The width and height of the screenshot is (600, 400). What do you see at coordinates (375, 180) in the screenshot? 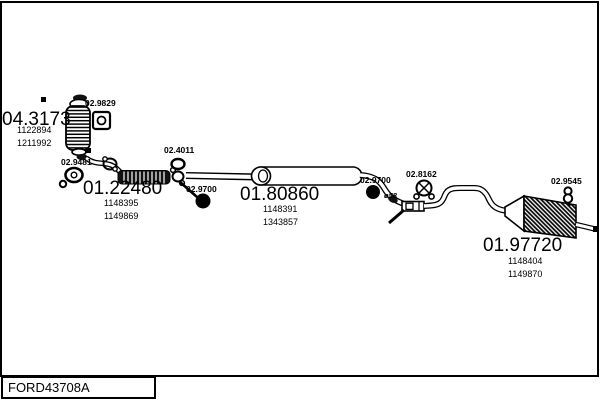
I see `fitting-label-hanger-mid: 02.9700` at bounding box center [375, 180].